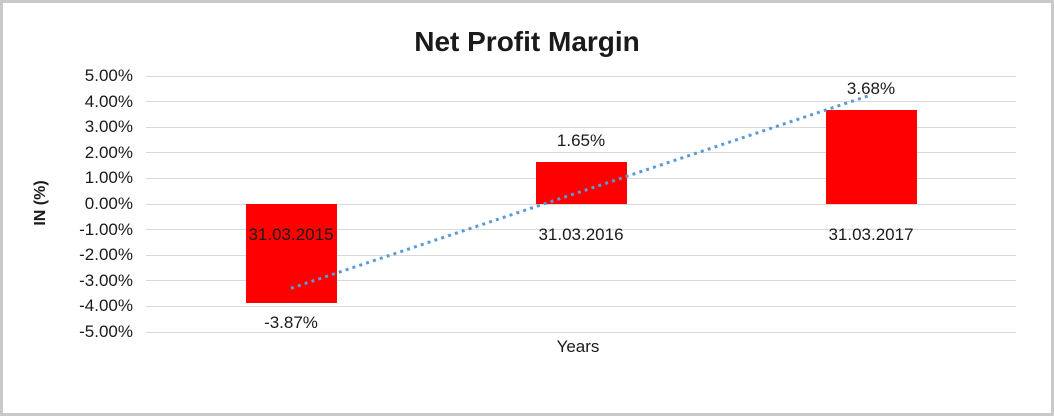  I want to click on y-axis-tick-label: 2.00%, so click(108, 152).